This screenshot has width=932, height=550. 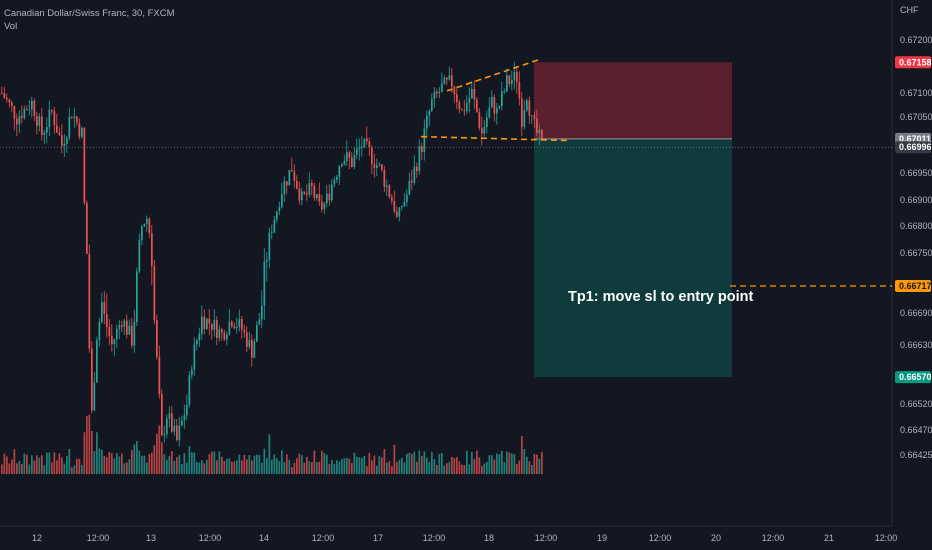 What do you see at coordinates (913, 147) in the screenshot?
I see `price-badge-last-price` at bounding box center [913, 147].